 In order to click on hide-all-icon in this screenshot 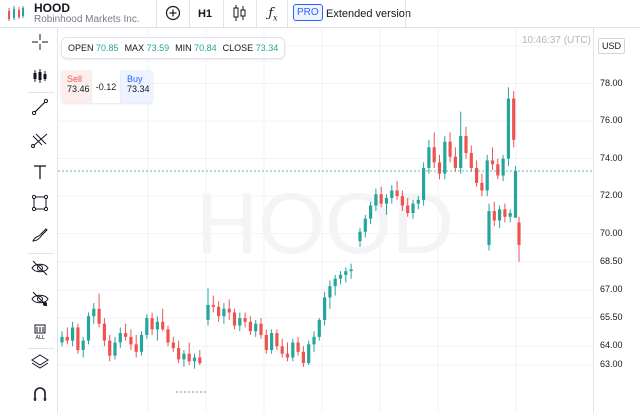, I will do `click(40, 300)`.